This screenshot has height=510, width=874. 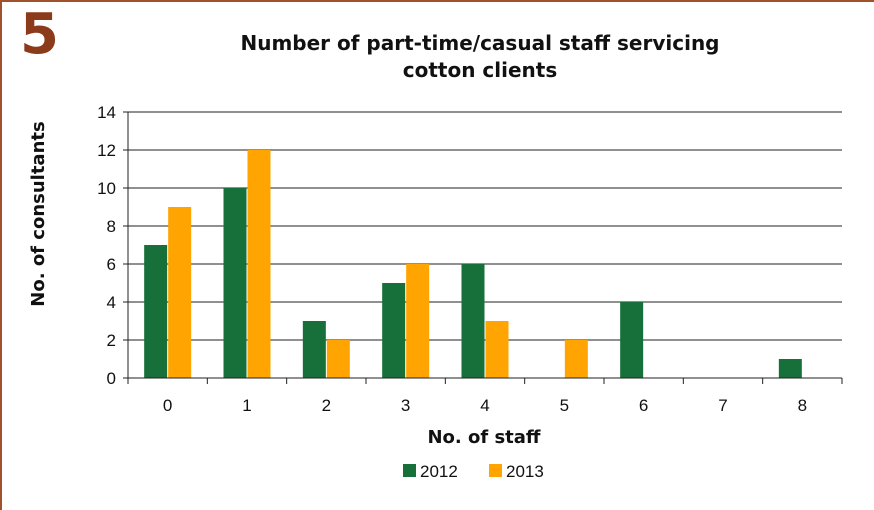 What do you see at coordinates (111, 226) in the screenshot?
I see `y-tick-label-8: 8` at bounding box center [111, 226].